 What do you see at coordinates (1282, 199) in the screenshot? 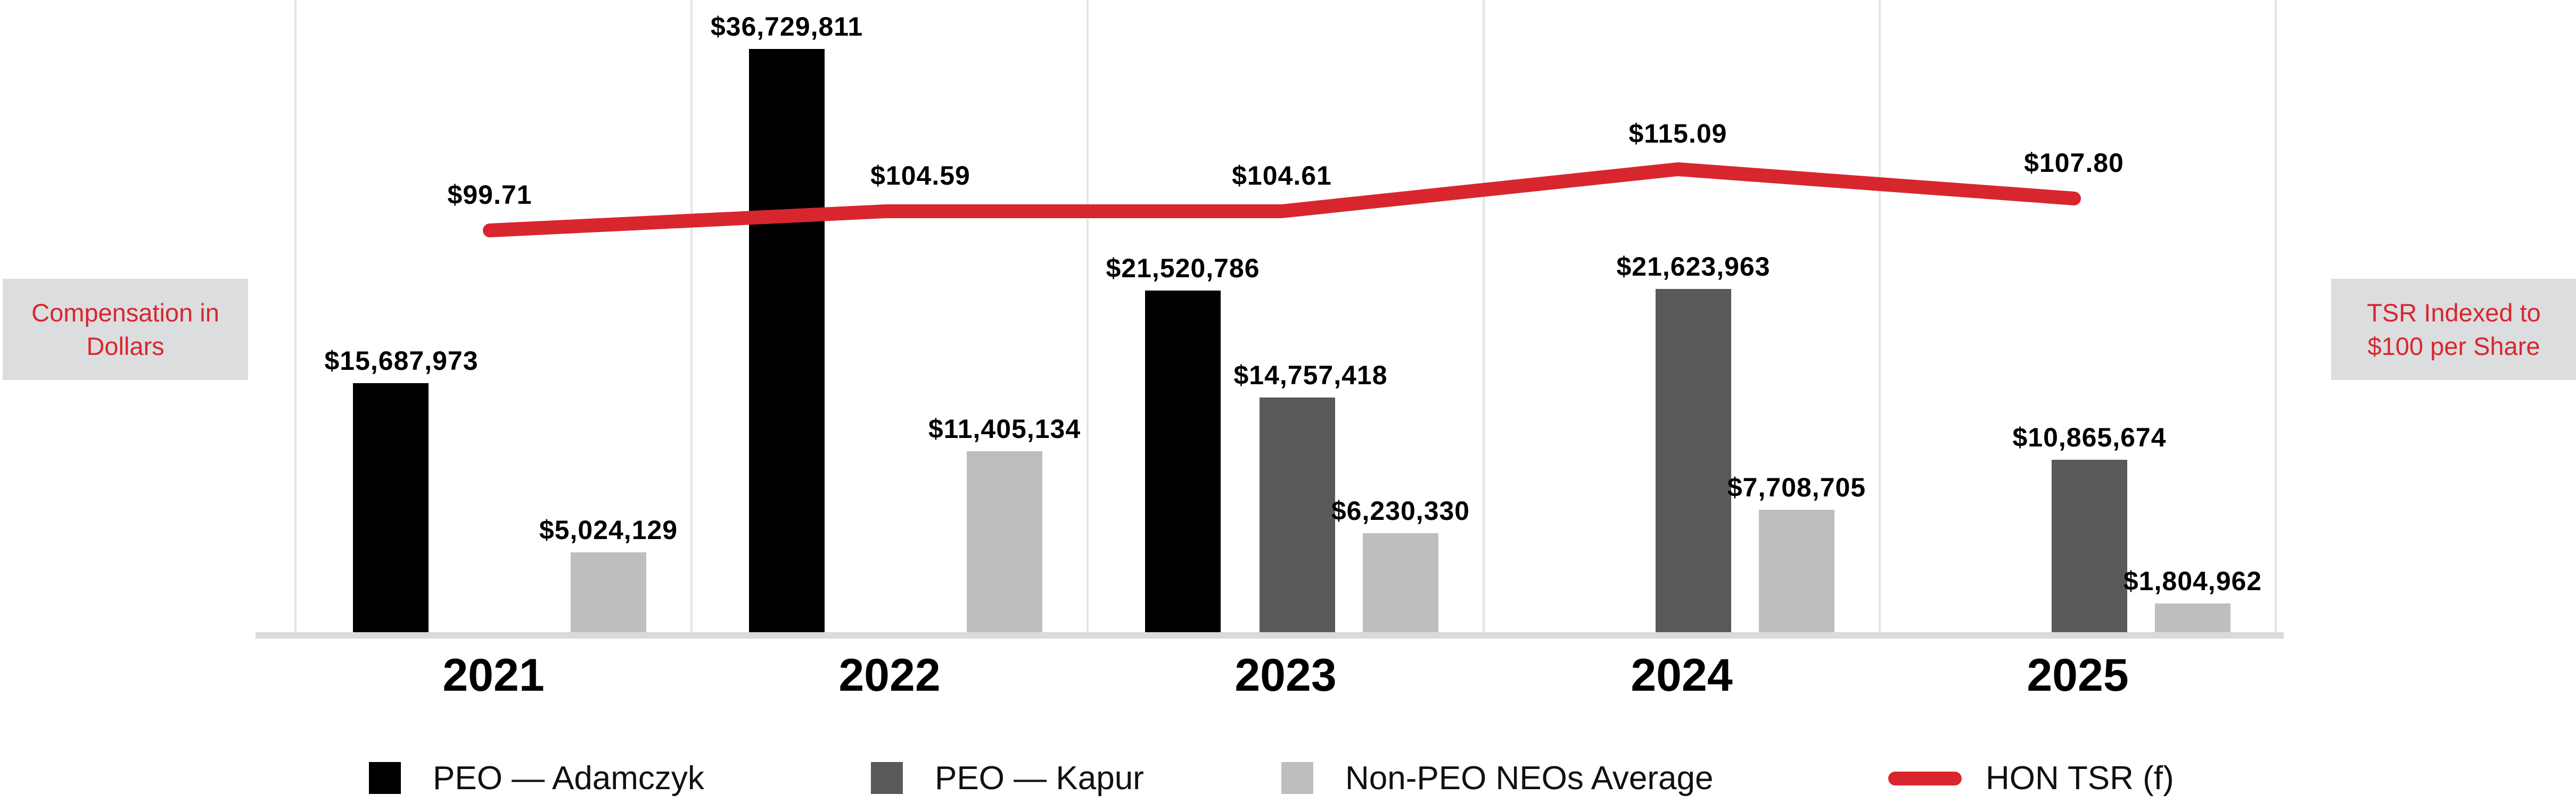
I see `tsr-line` at bounding box center [1282, 199].